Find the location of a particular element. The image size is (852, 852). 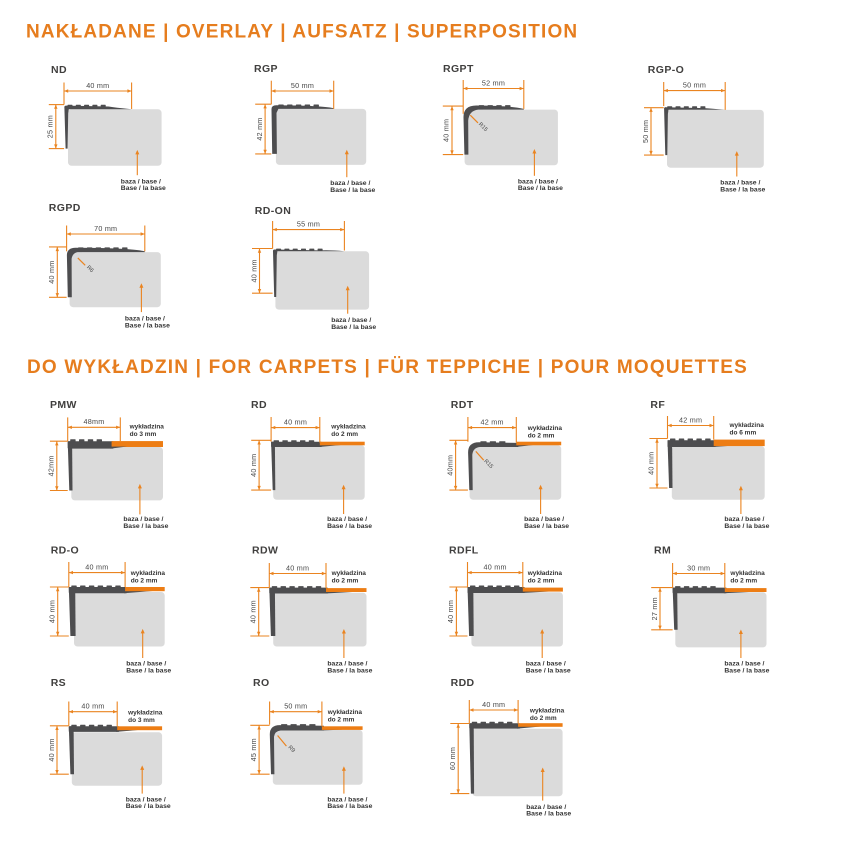

svg-text: RDFL is located at coordinates (464, 551).